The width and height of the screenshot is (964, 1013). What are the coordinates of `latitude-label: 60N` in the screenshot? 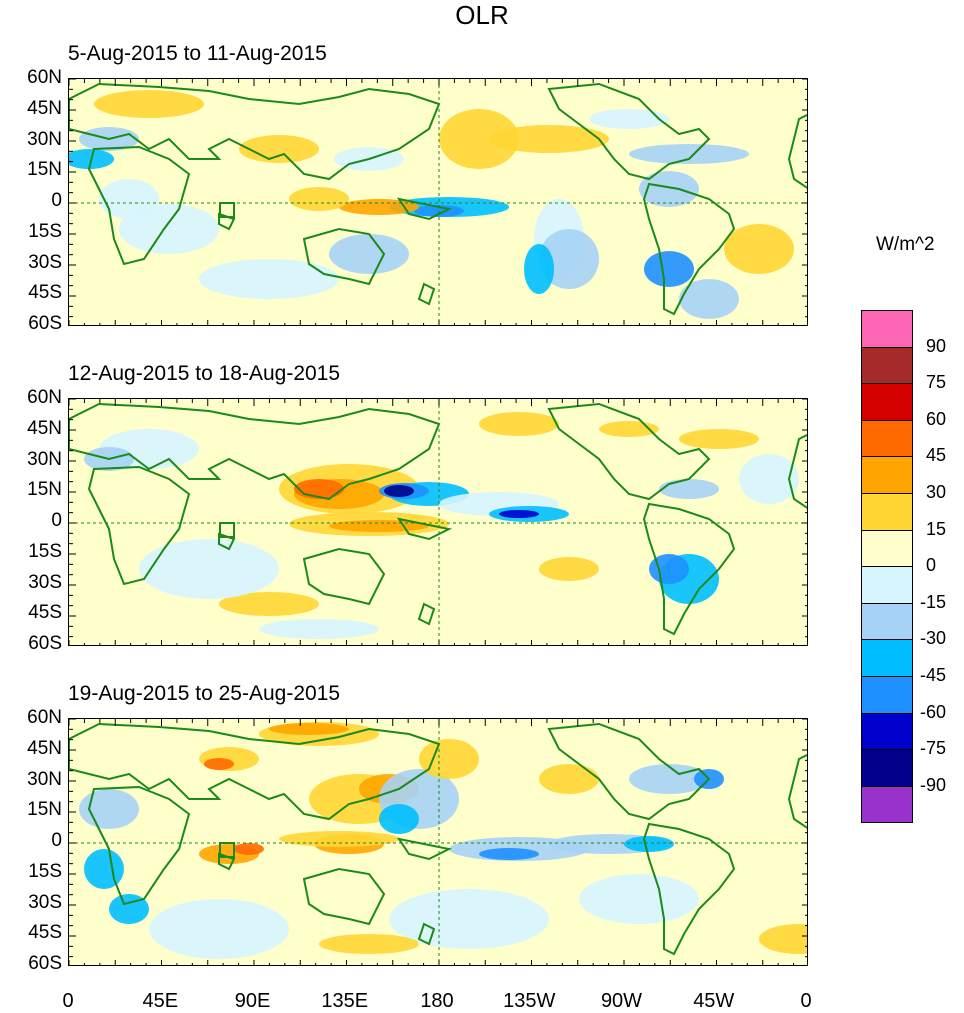 It's located at (44, 77).